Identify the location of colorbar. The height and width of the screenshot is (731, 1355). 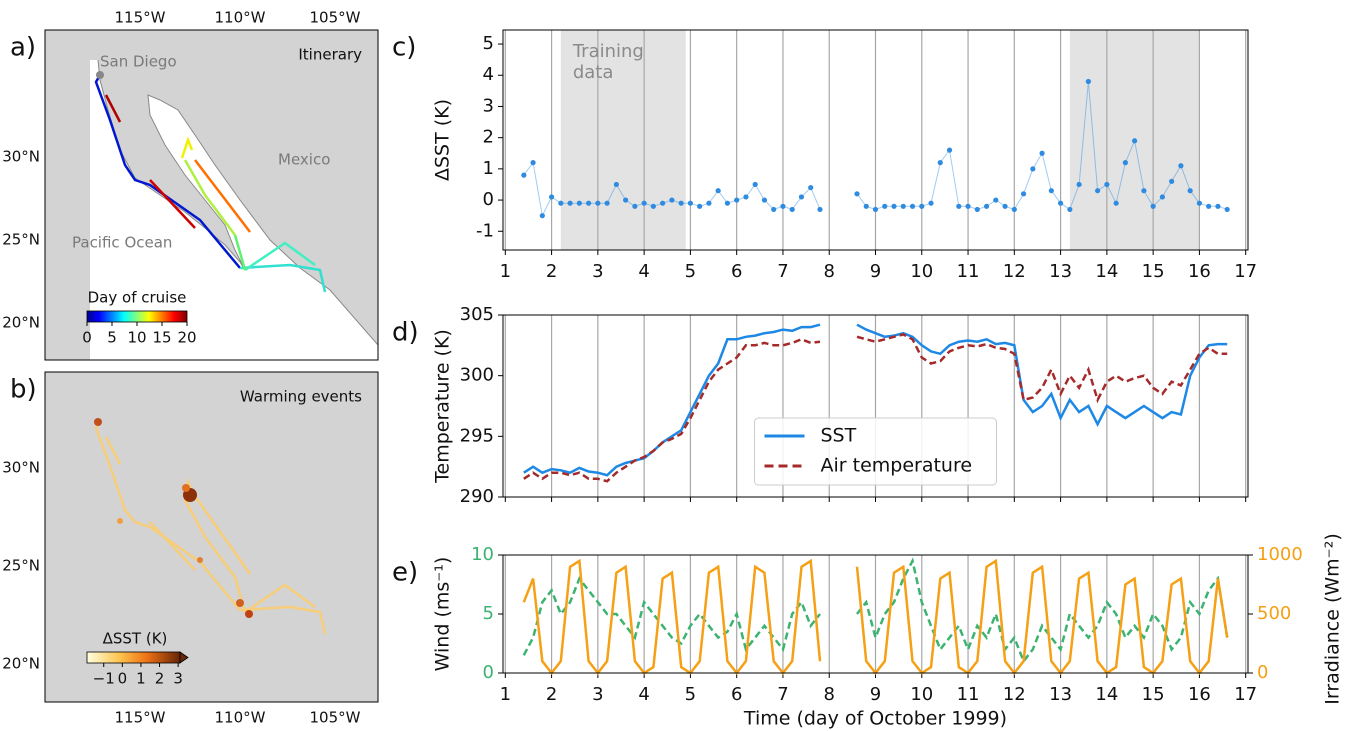
(137, 316).